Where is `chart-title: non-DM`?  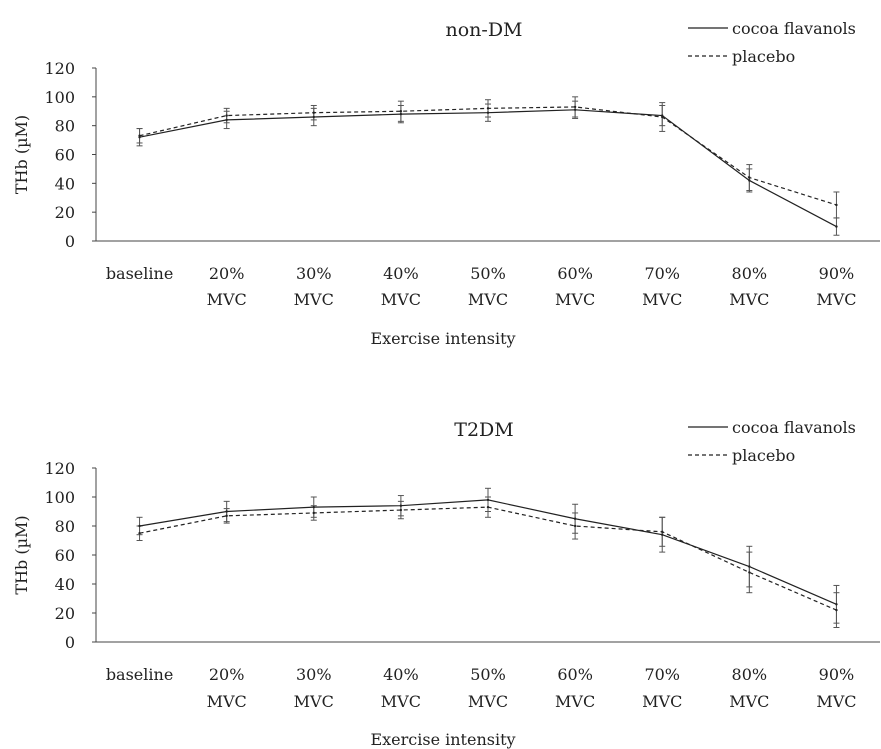 chart-title: non-DM is located at coordinates (483, 30).